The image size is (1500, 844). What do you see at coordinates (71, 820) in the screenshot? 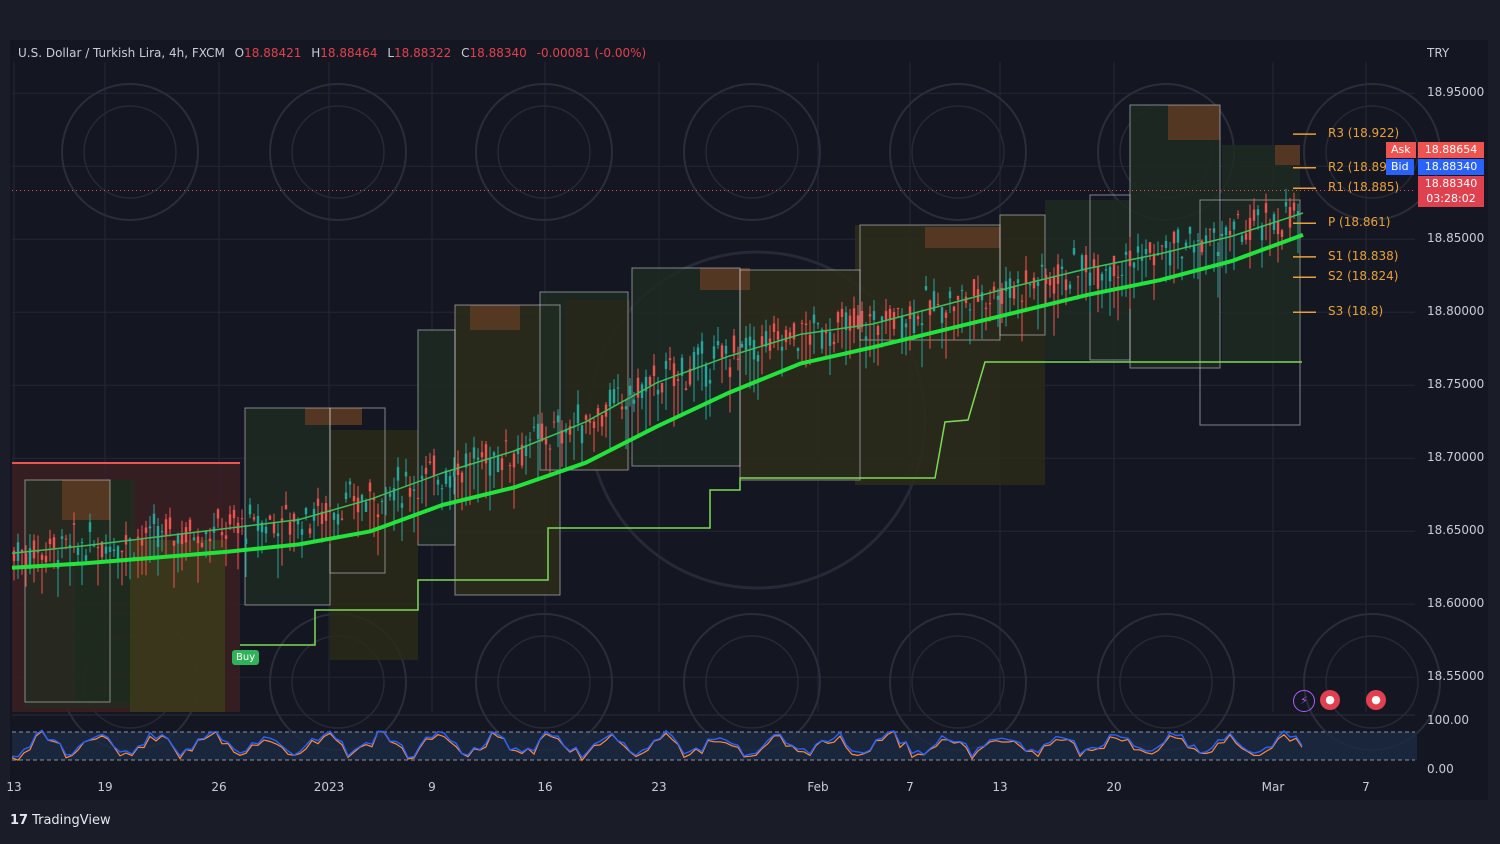
I see `brand-name: TradingView` at bounding box center [71, 820].